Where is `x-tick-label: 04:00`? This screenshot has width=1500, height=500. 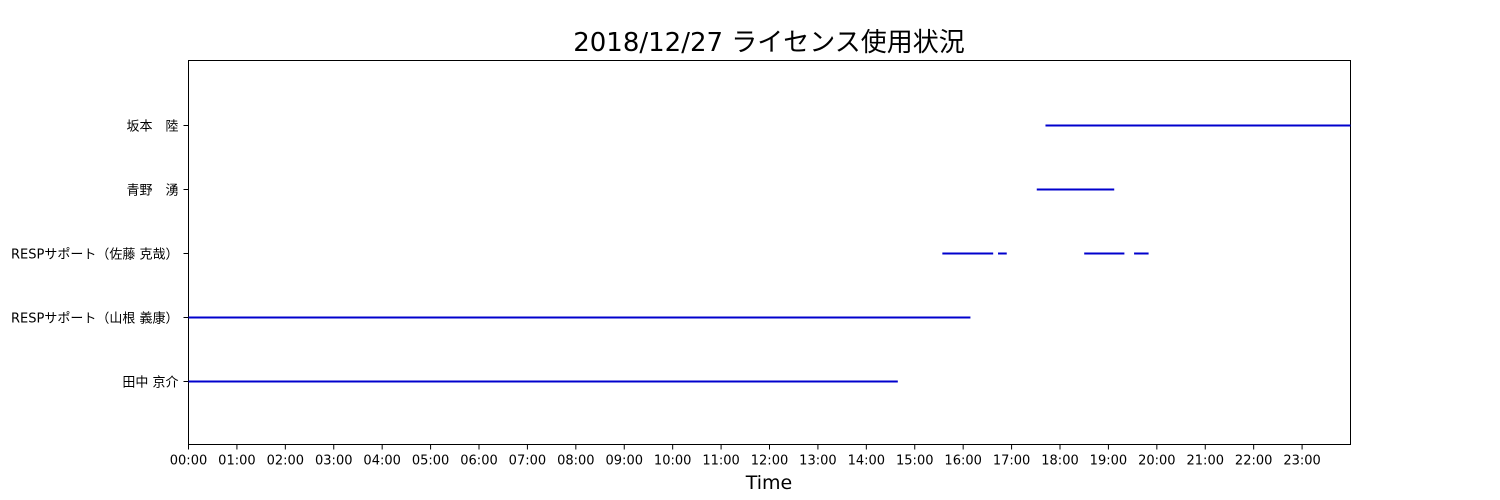
x-tick-label: 04:00 is located at coordinates (381, 461).